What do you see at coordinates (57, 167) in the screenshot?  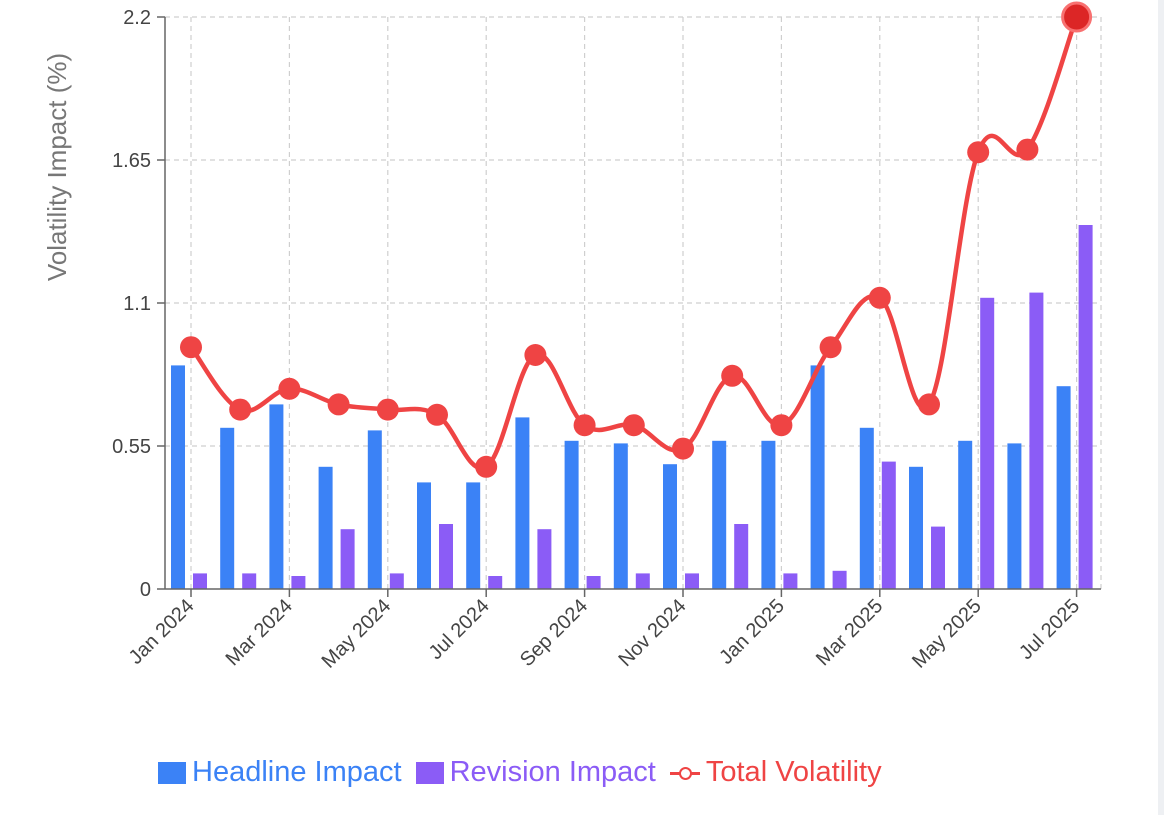 I see `y-axis-title: Volatility Impact (%)` at bounding box center [57, 167].